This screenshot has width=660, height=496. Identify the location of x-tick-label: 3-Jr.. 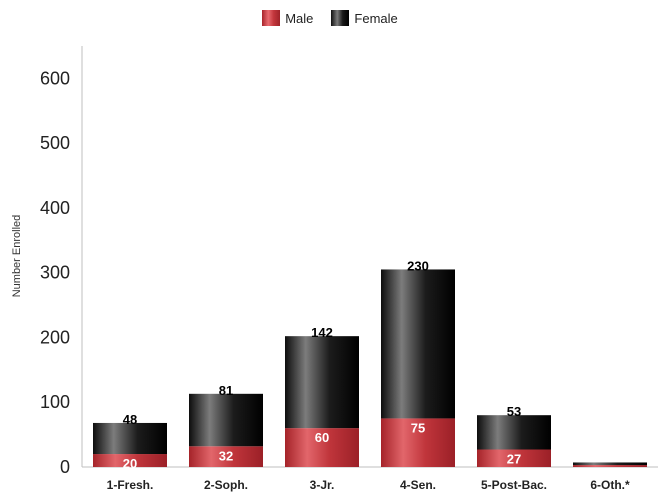
(322, 485).